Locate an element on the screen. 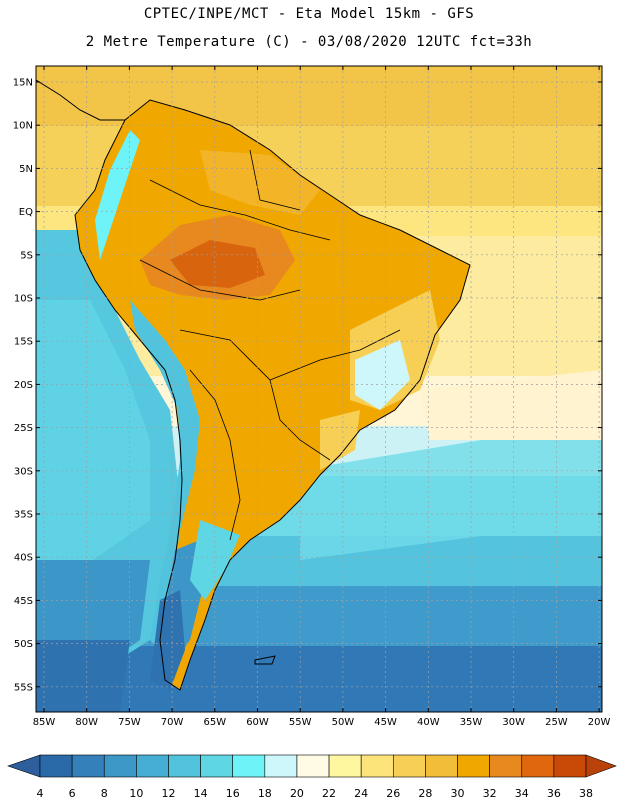 The image size is (618, 800). colorbar-label: 8 is located at coordinates (104, 793).